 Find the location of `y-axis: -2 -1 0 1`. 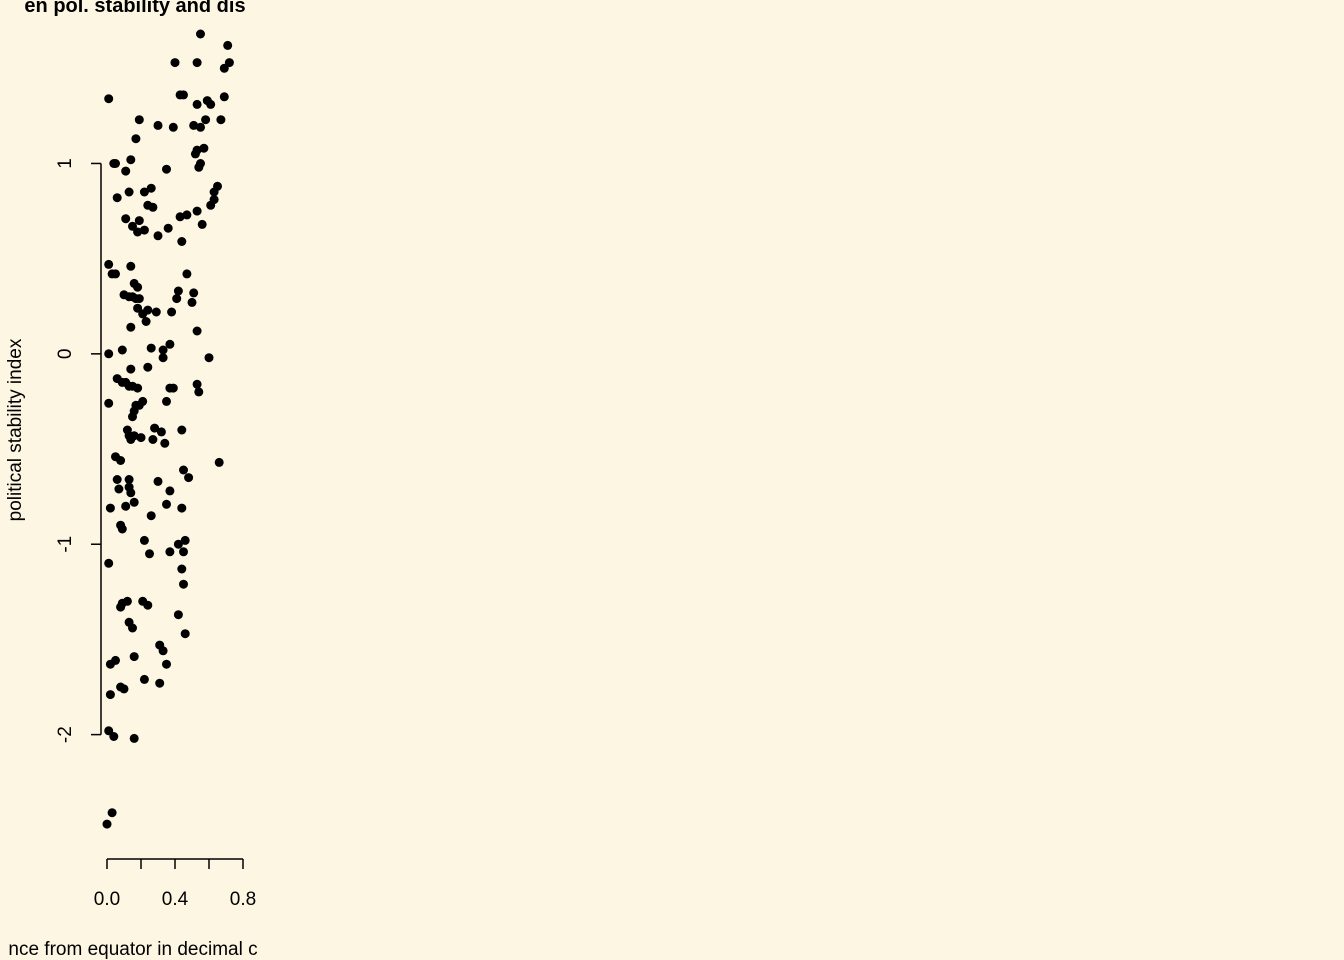

y-axis: -2 -1 0 1 is located at coordinates (78, 450).